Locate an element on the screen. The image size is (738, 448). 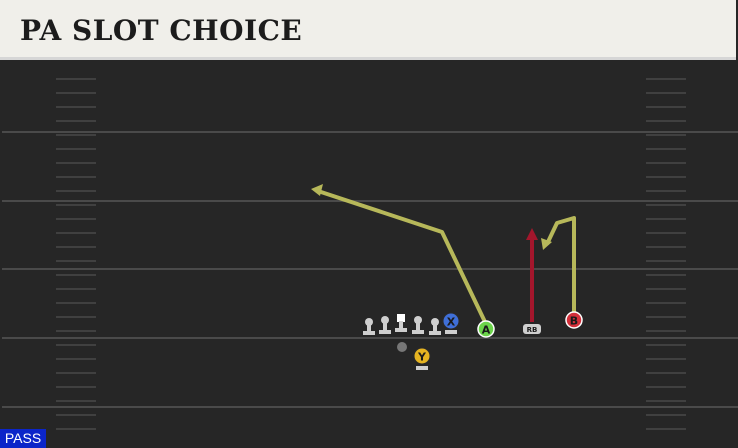
running-back-label: RB is located at coordinates (532, 330).